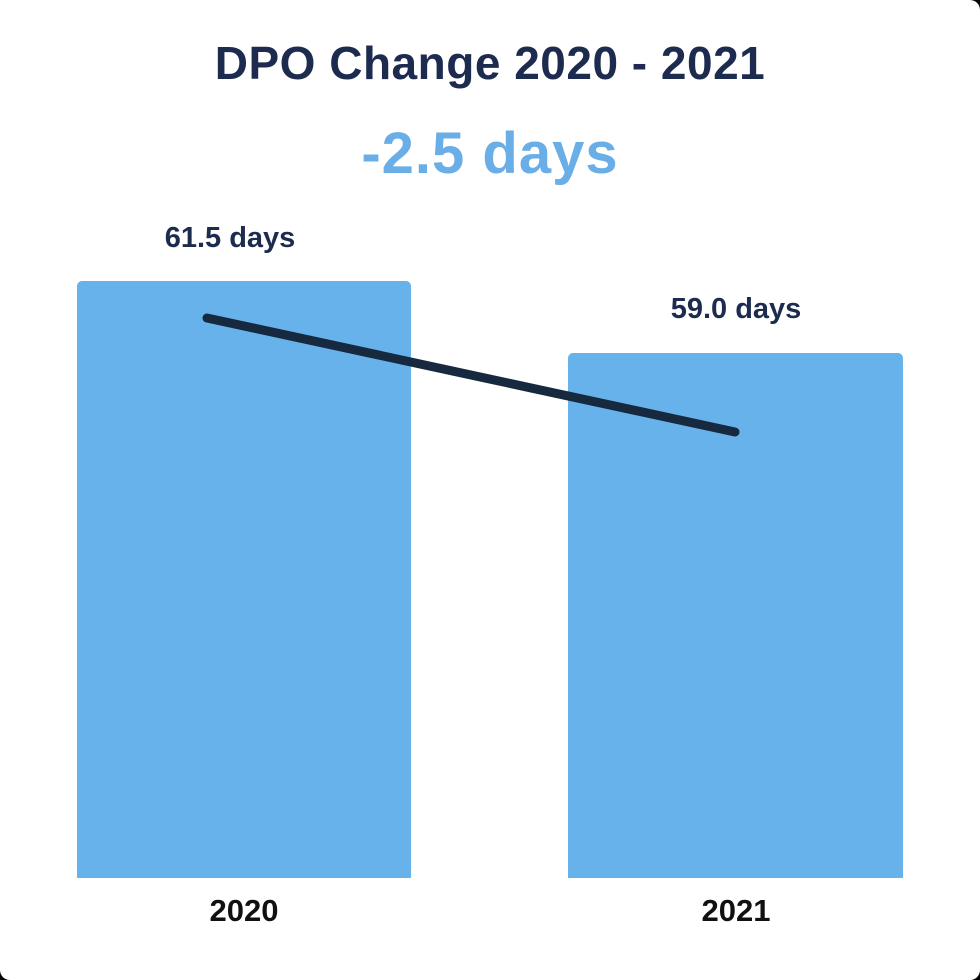  Describe the element at coordinates (244, 910) in the screenshot. I see `axis-label-2020: 2020` at that location.